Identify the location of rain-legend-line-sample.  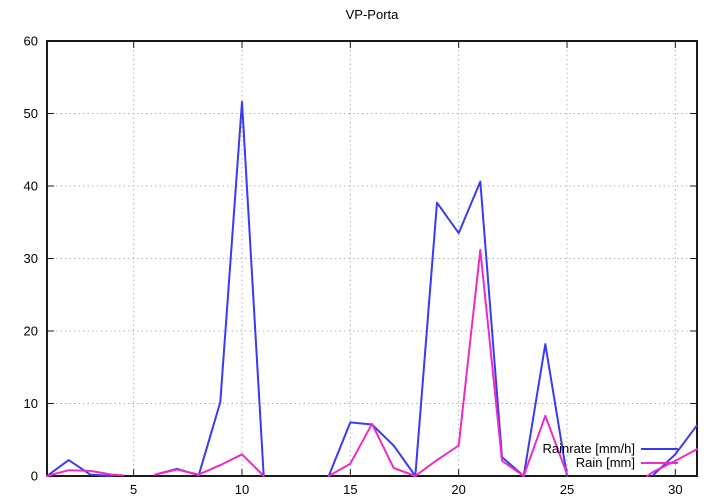
(659, 463).